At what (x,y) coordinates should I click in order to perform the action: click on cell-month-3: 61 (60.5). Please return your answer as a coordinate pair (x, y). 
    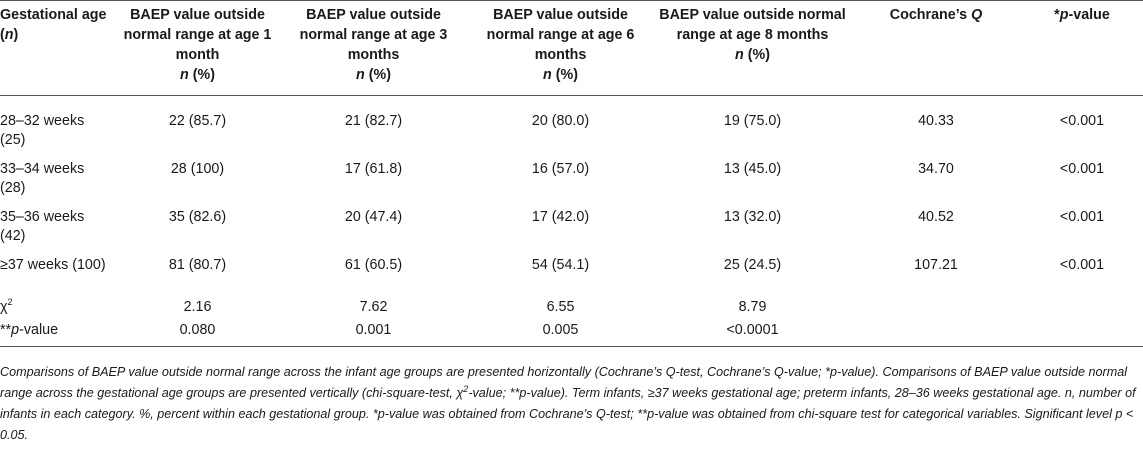
    Looking at the image, I should click on (373, 265).